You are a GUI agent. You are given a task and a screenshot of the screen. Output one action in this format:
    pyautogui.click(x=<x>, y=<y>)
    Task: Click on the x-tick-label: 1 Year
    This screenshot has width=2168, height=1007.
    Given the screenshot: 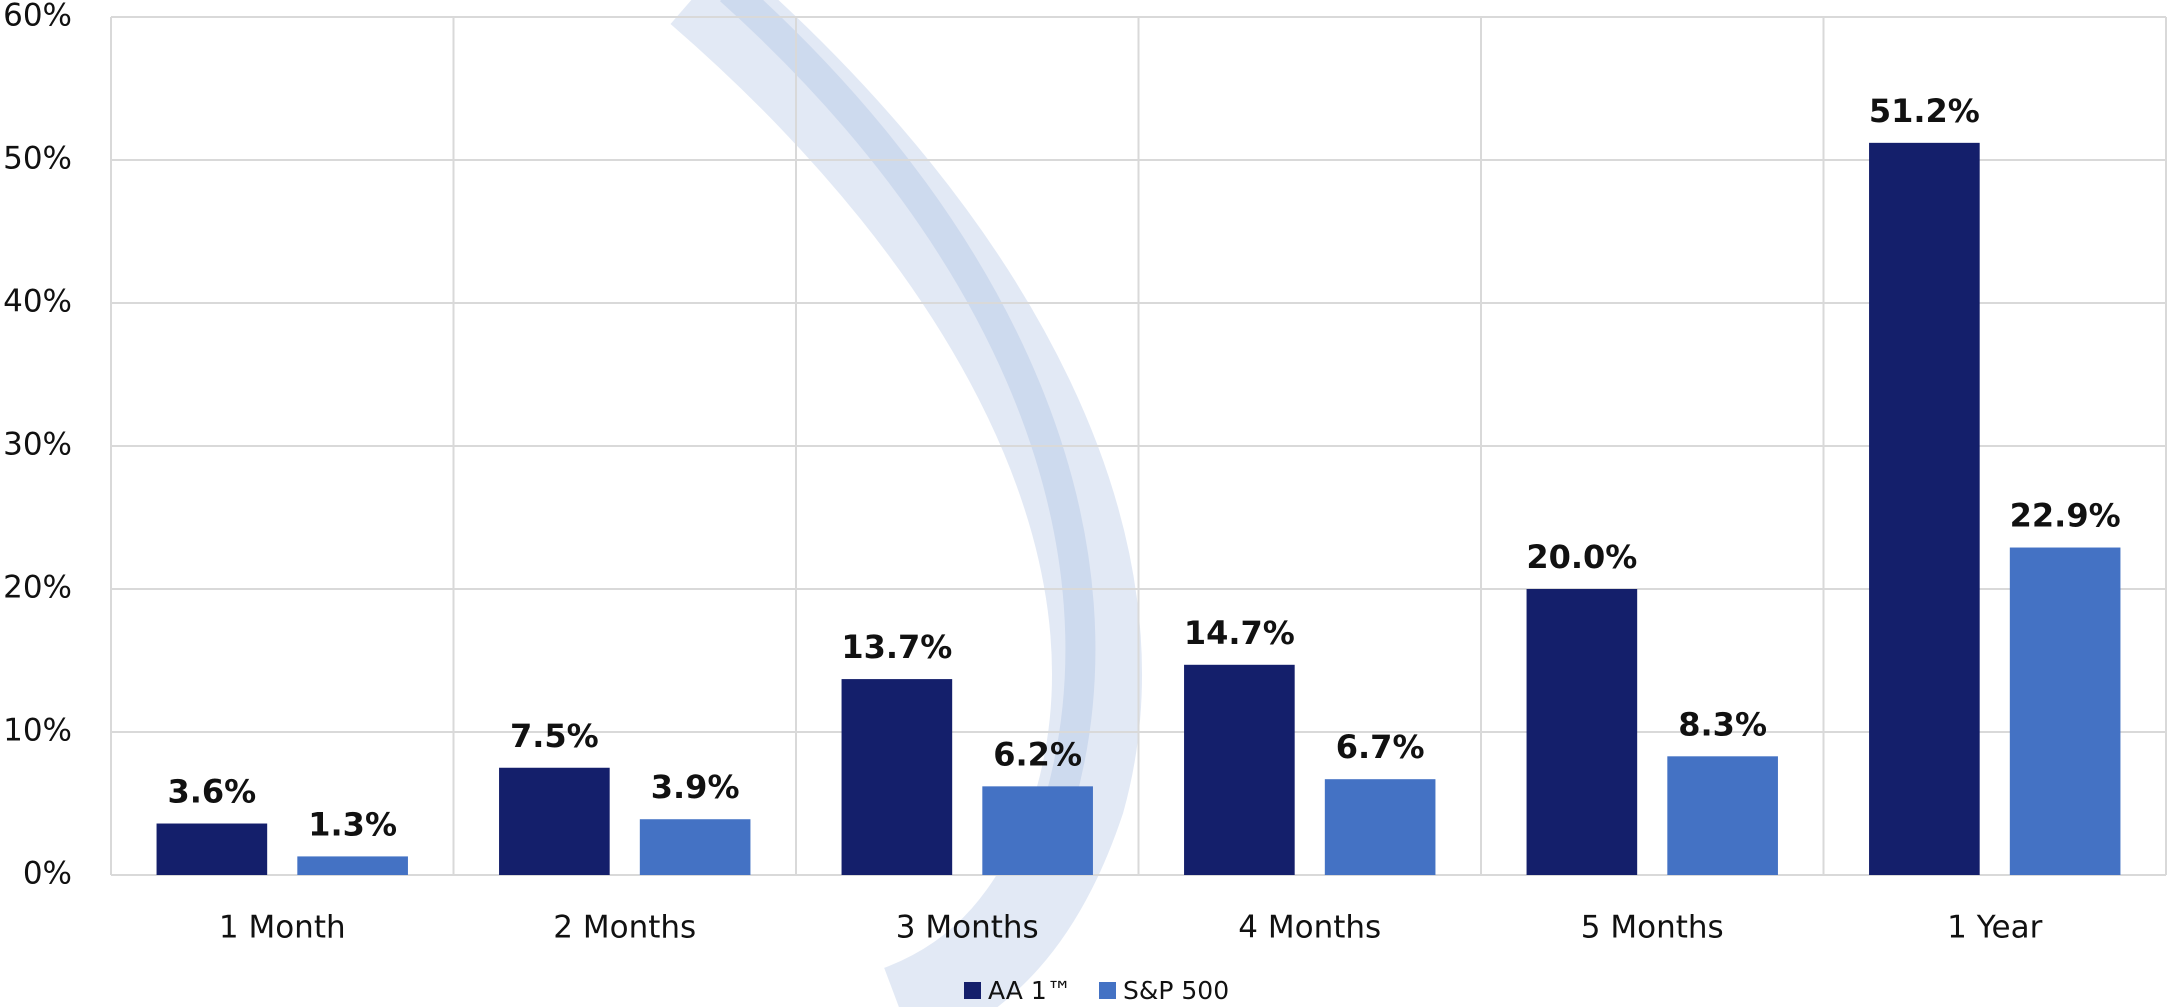 What is the action you would take?
    pyautogui.click(x=1994, y=928)
    